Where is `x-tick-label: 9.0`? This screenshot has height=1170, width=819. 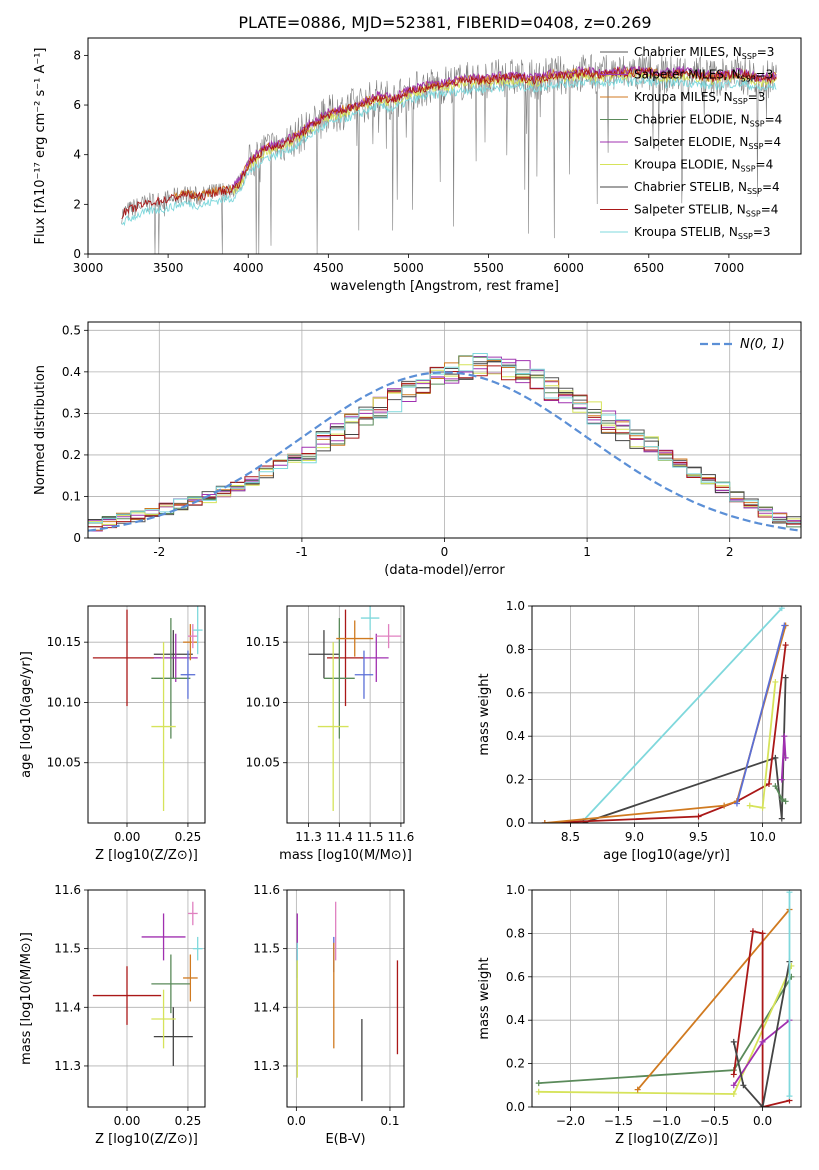
x-tick-label: 9.0 is located at coordinates (634, 837).